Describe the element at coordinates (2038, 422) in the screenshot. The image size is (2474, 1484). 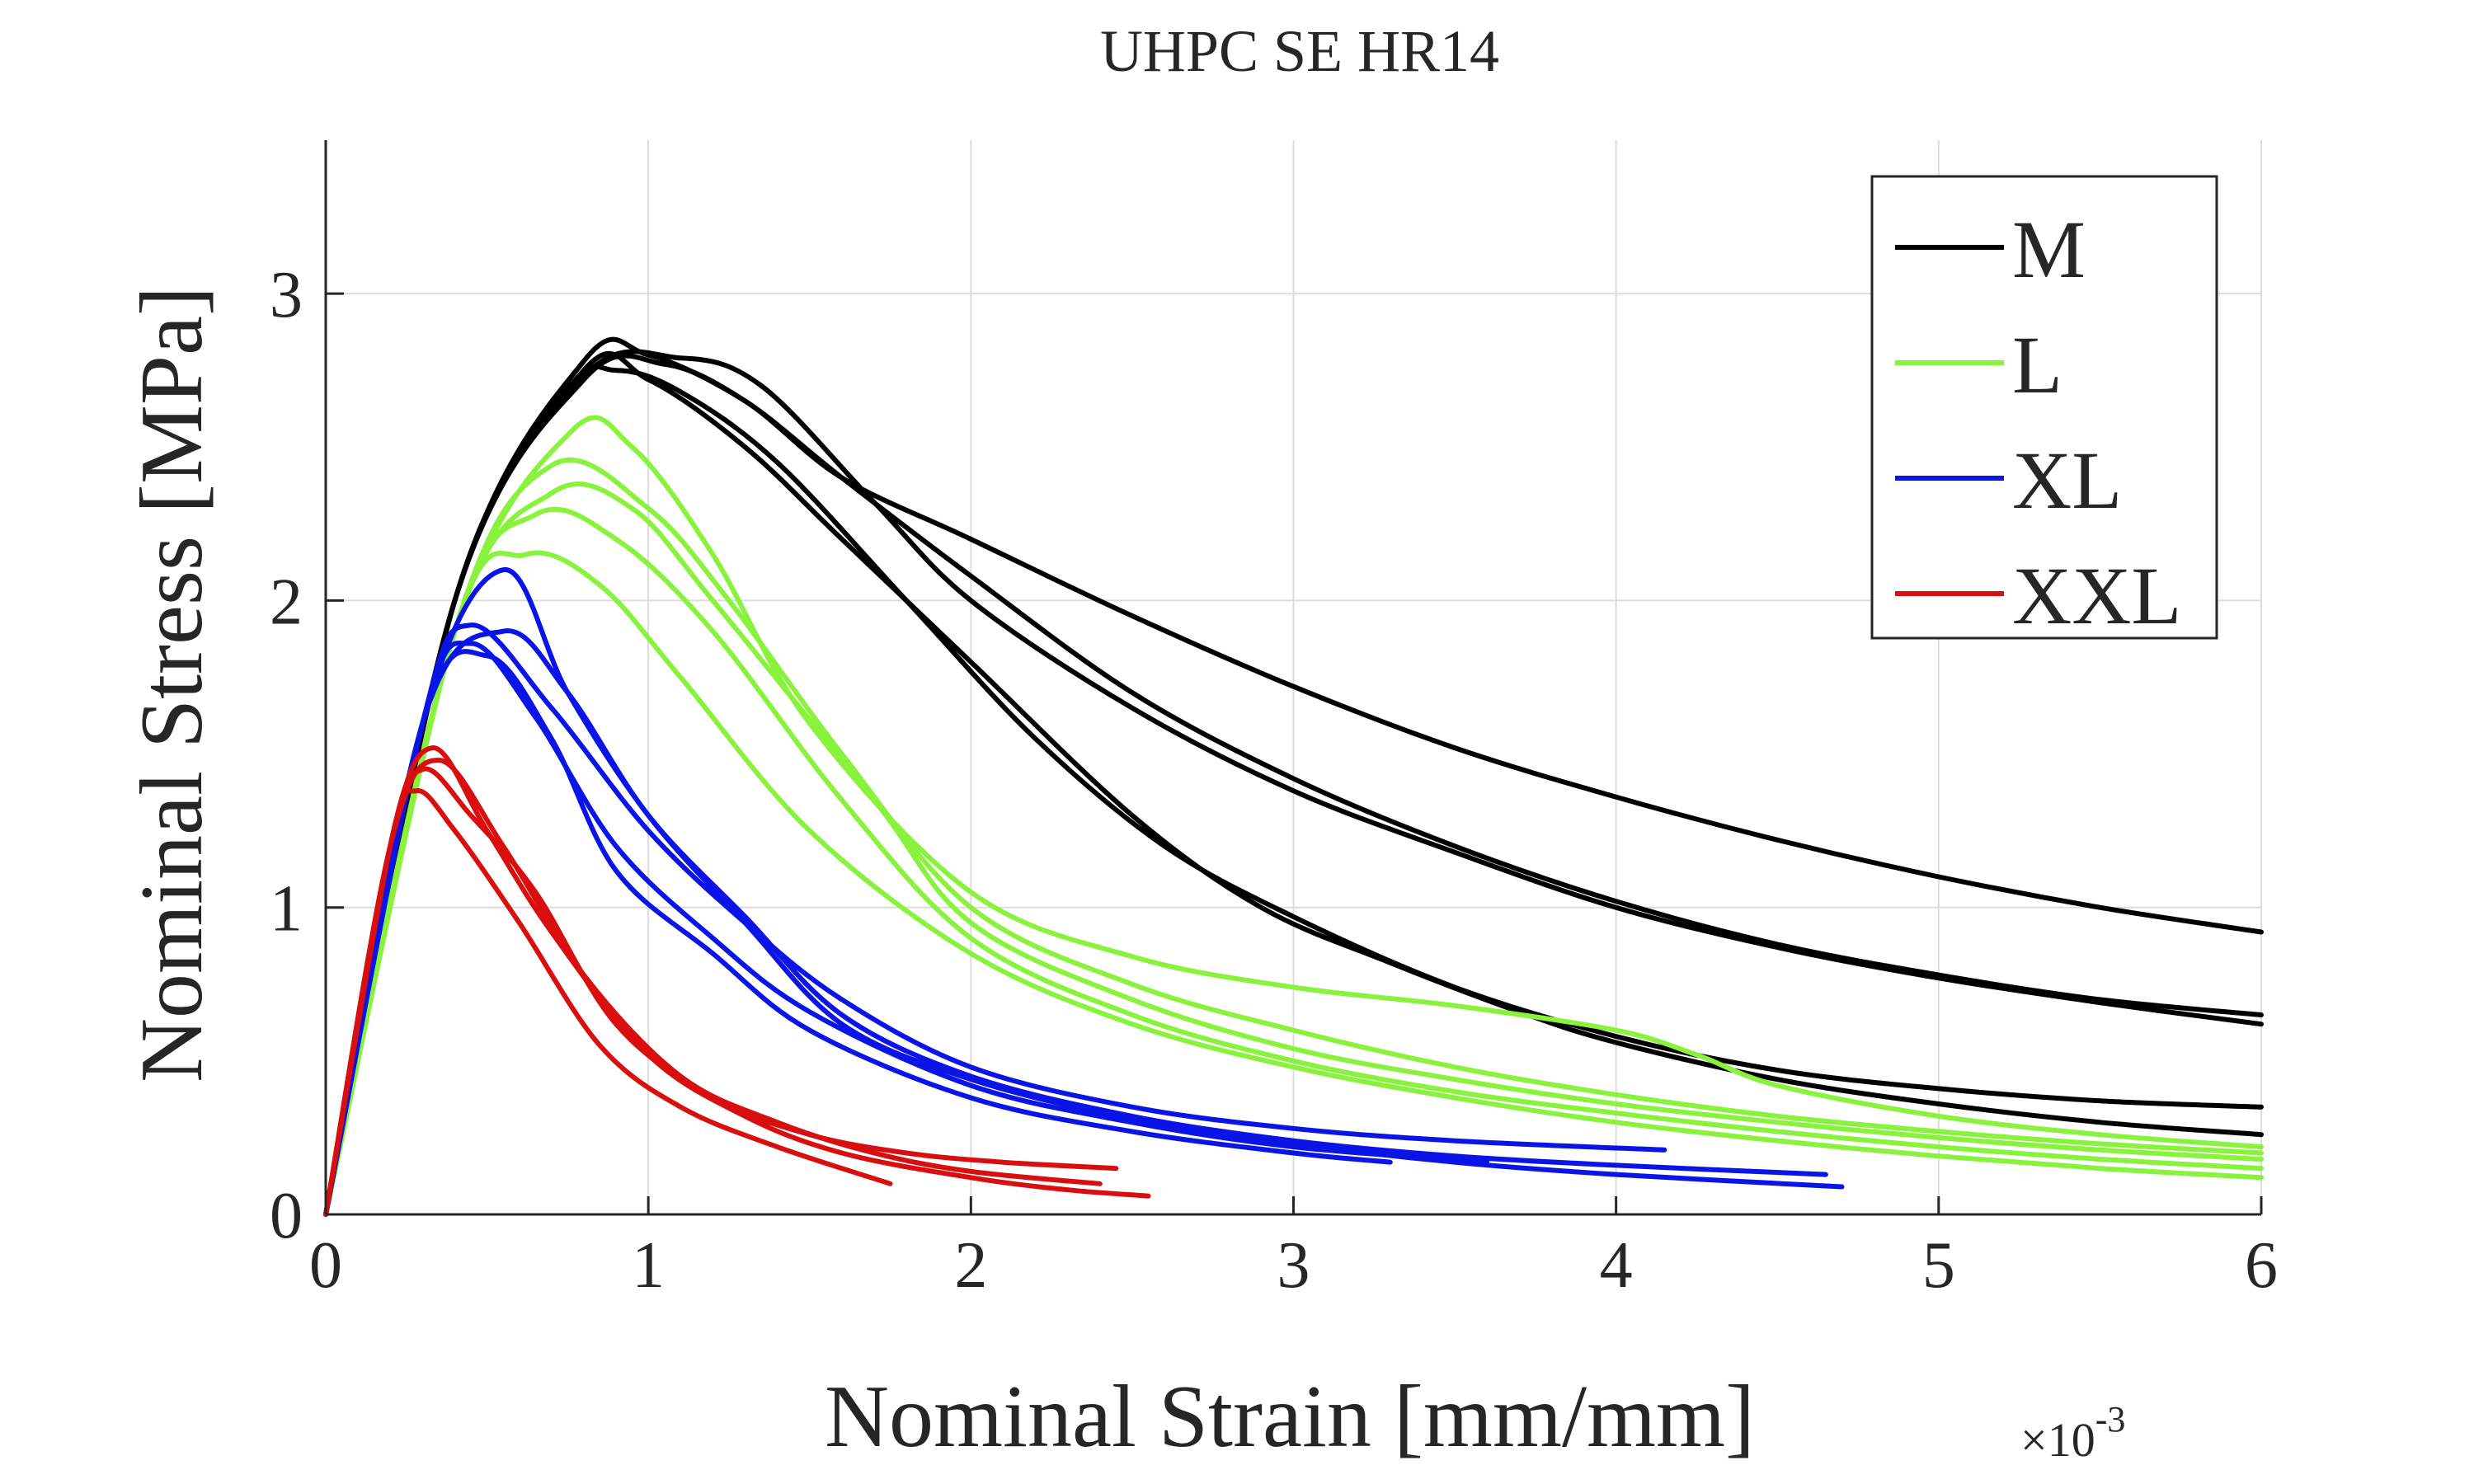
I see `legend-items: ML XL XXL` at that location.